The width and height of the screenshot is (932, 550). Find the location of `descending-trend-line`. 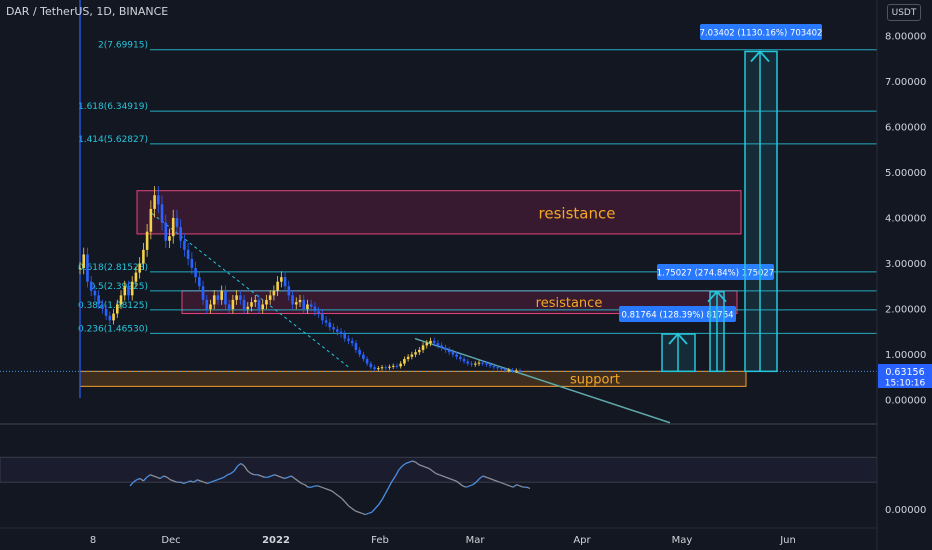

descending-trend-line is located at coordinates (542, 380).